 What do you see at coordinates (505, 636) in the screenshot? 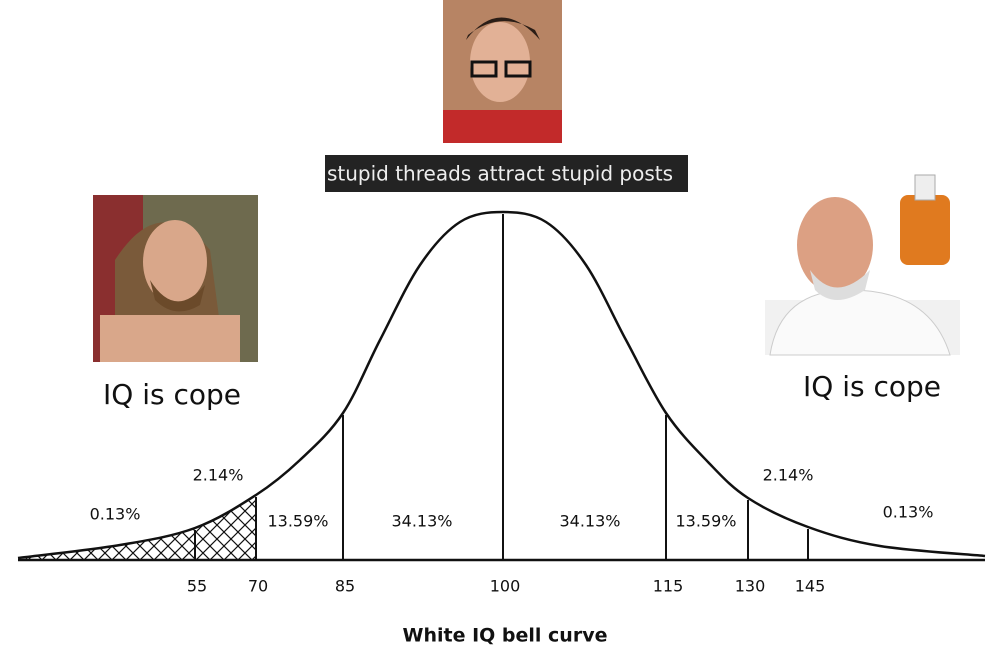
I see `curve-title: White IQ bell curve` at bounding box center [505, 636].